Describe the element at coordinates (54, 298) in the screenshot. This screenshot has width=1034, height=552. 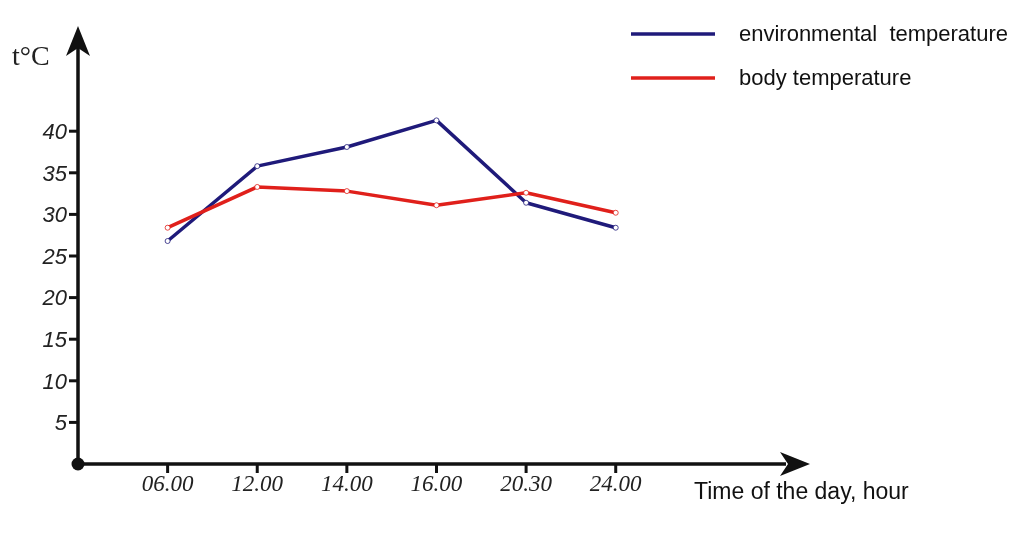
I see `y-tick-label: 20` at that location.